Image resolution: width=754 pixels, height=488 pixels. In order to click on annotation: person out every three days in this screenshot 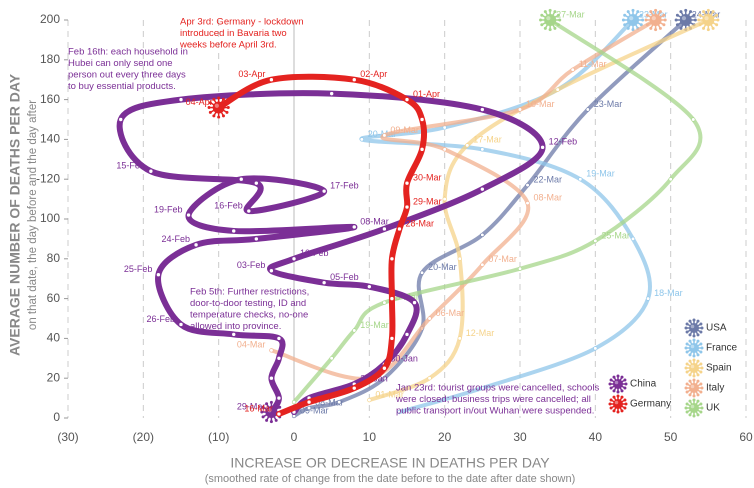, I will do `click(127, 75)`.